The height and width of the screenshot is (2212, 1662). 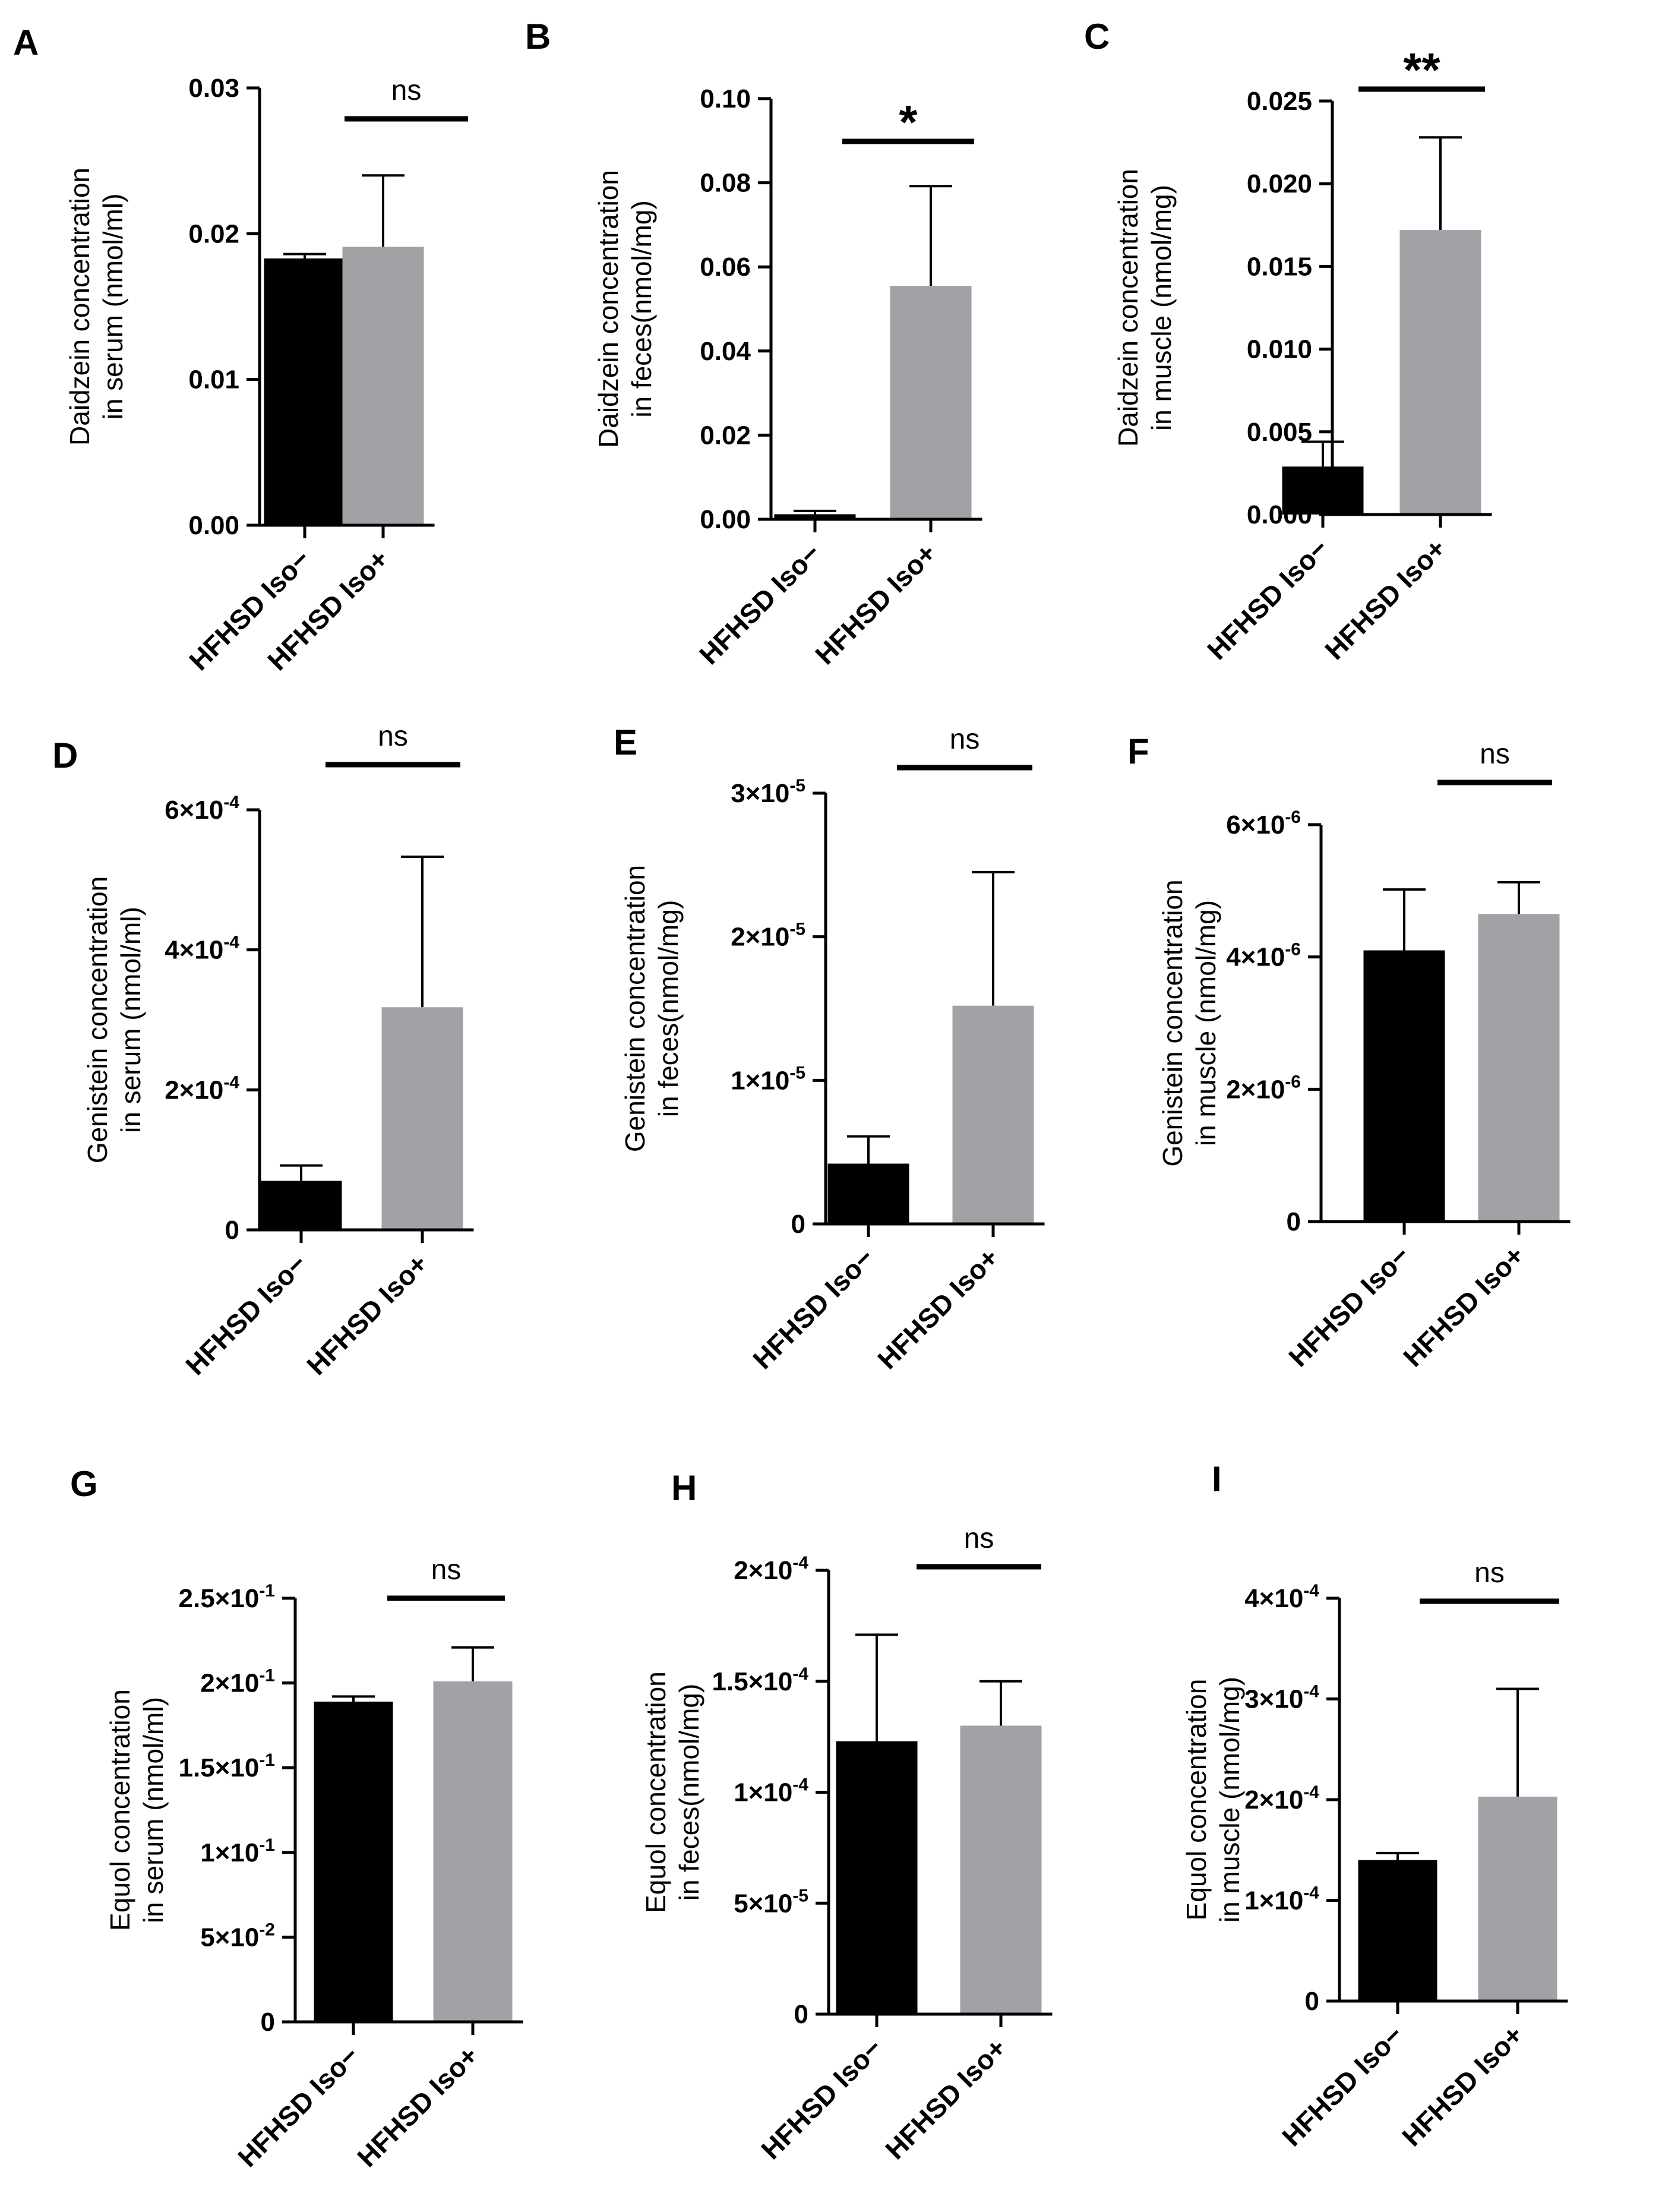 What do you see at coordinates (227, 1597) in the screenshot?
I see `y-tick-label: 2.5×10⁻¹` at bounding box center [227, 1597].